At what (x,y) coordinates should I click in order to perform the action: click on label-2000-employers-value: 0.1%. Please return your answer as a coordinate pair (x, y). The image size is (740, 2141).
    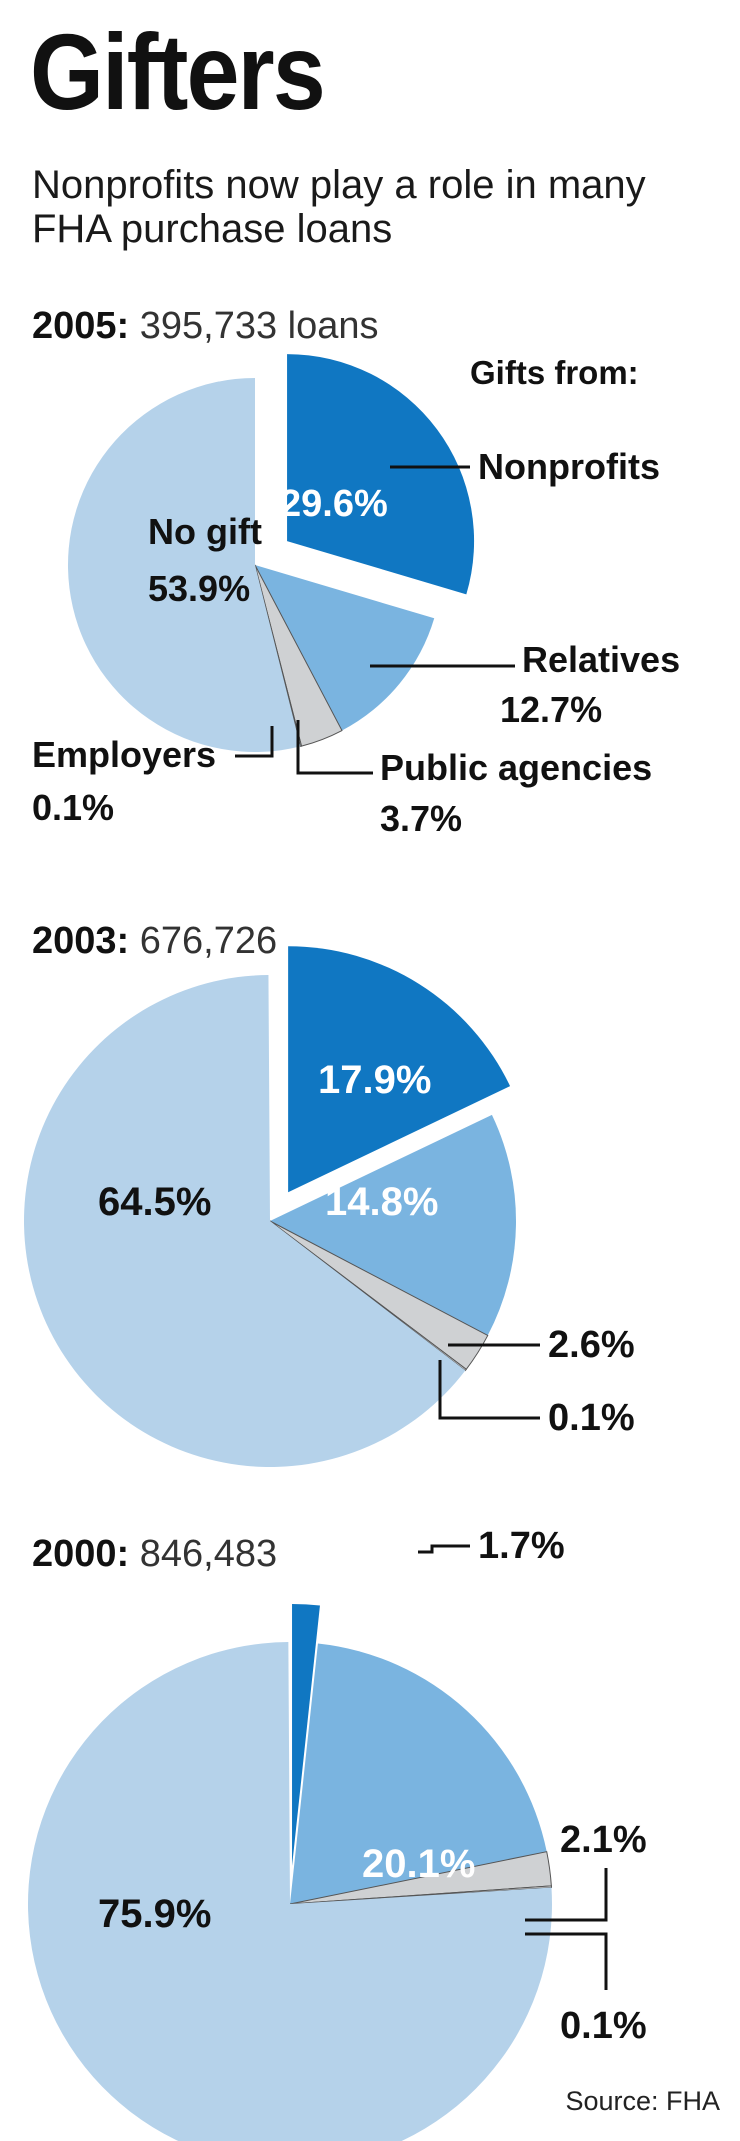
    Looking at the image, I should click on (603, 2026).